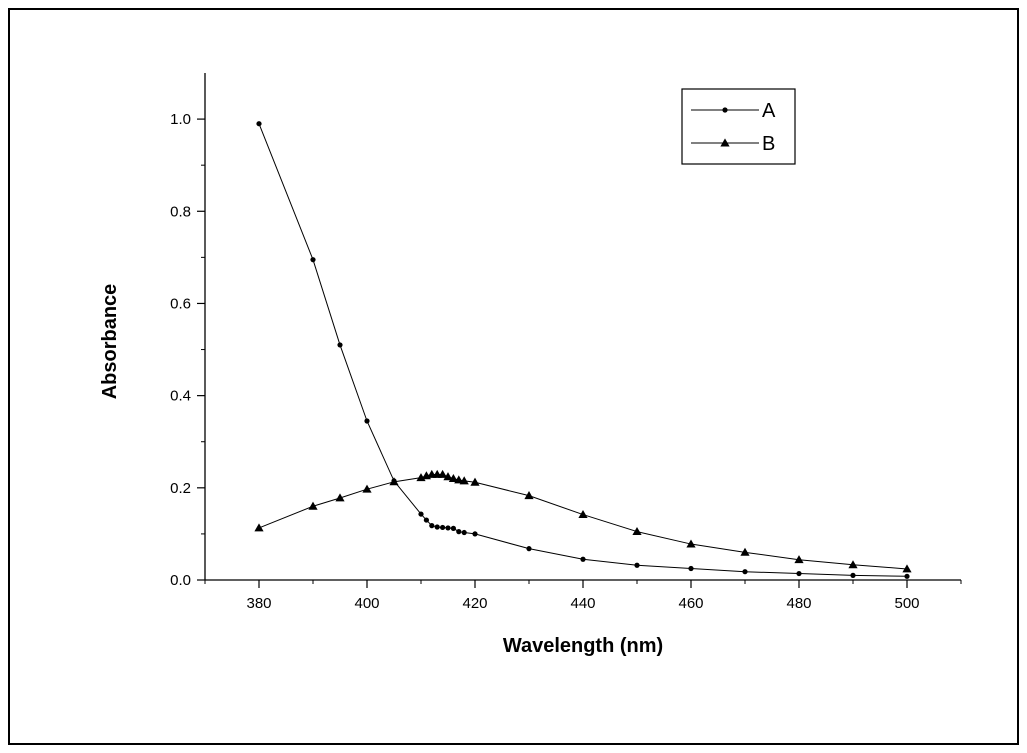  Describe the element at coordinates (798, 603) in the screenshot. I see `x-tick-label: 480` at that location.